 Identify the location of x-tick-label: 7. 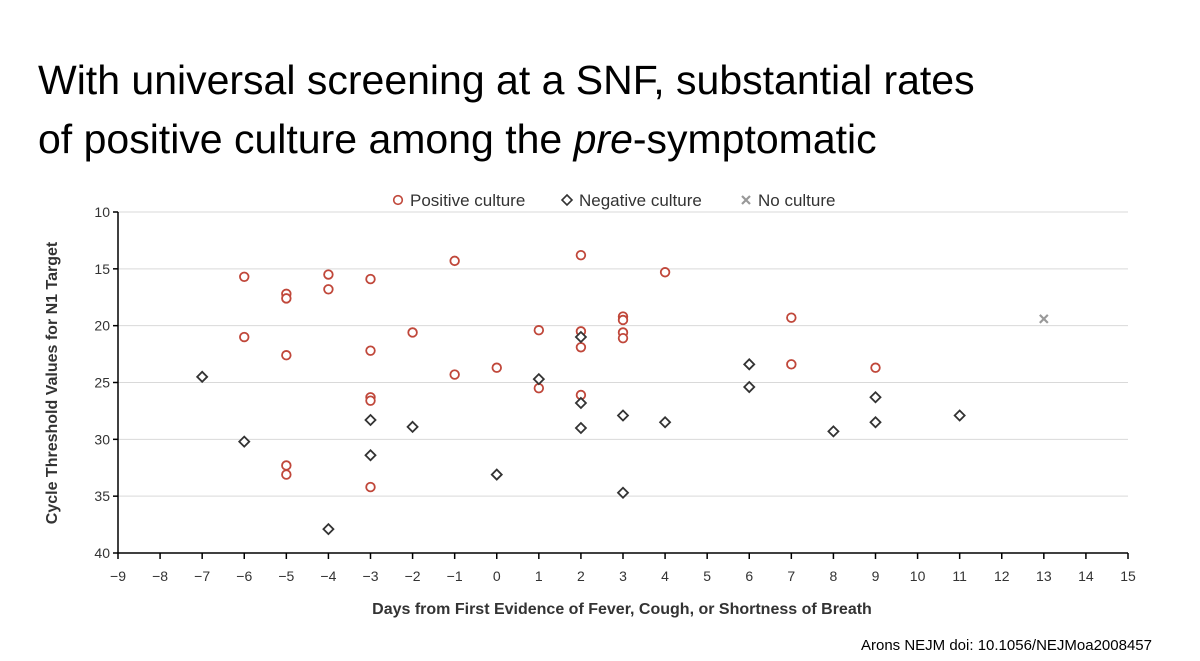
(791, 576).